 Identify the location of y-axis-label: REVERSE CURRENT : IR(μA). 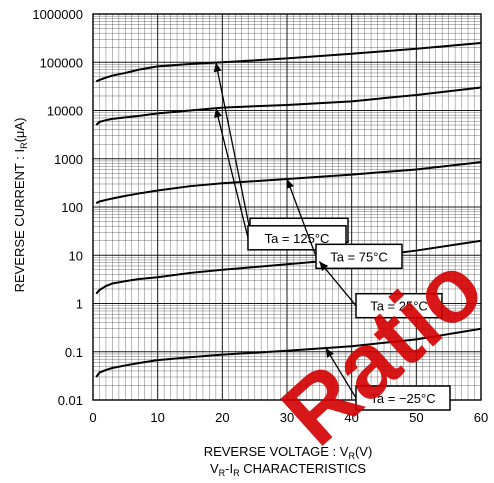
(20, 205).